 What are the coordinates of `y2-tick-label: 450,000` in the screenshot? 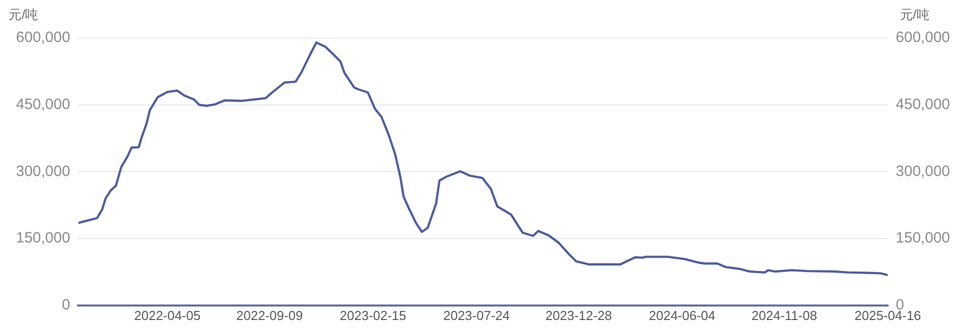 It's located at (923, 104).